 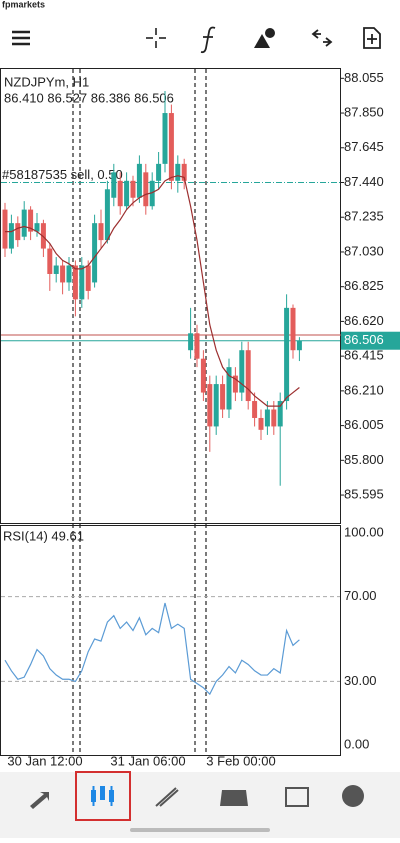 I want to click on y-tick-label: 87.235, so click(x=364, y=216).